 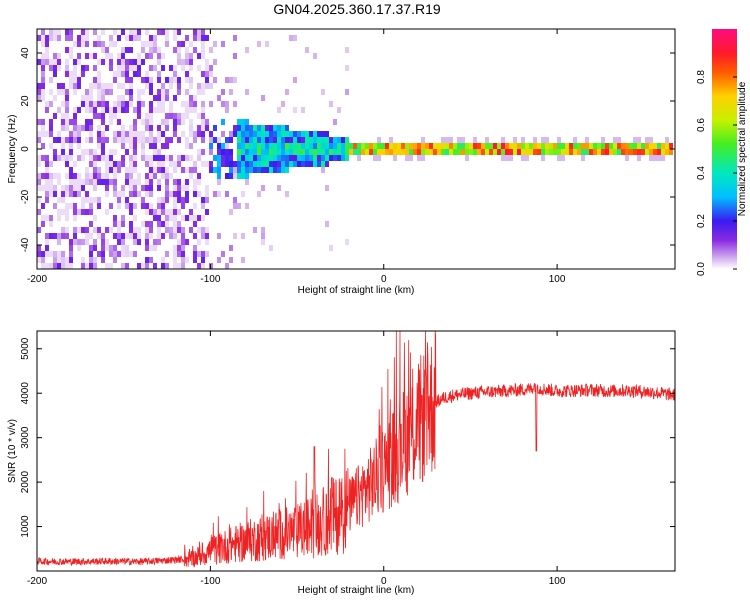 I want to click on snr-x-tick-label: 0, so click(x=384, y=581).